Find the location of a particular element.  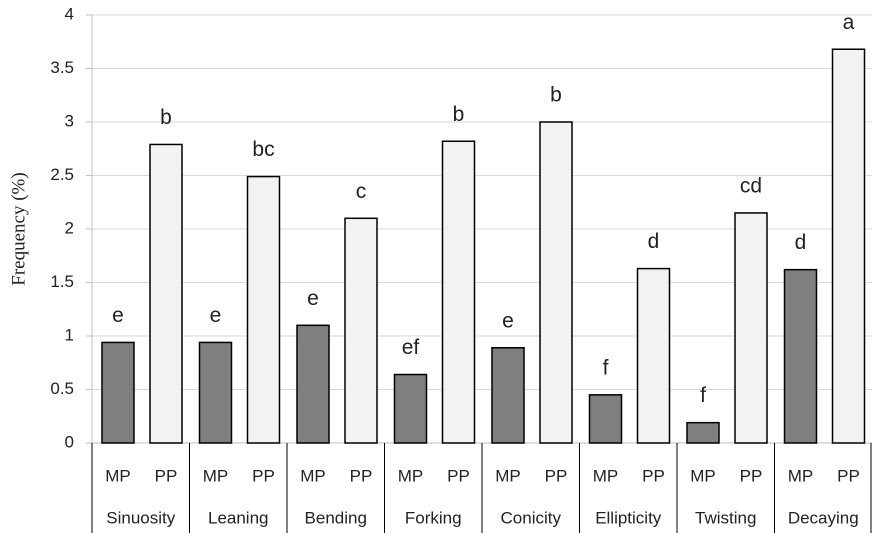

x-category-label: Twisting is located at coordinates (725, 517).